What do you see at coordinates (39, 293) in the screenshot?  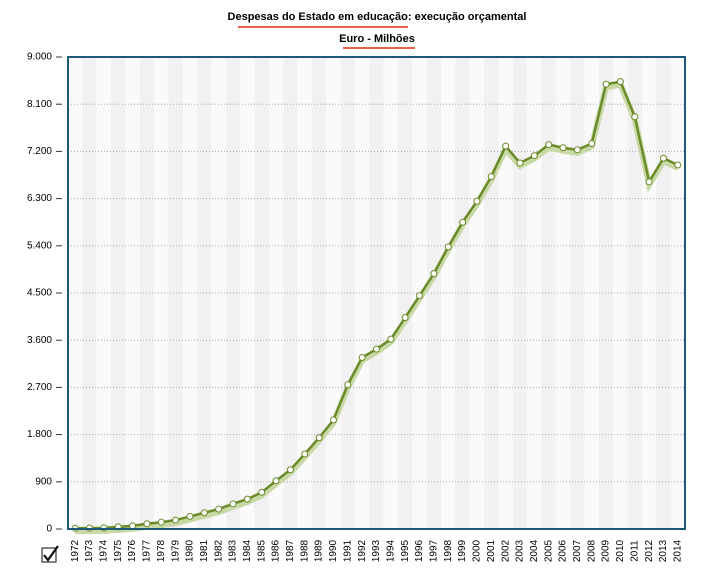 I see `y-tick-label: 4.500` at bounding box center [39, 293].